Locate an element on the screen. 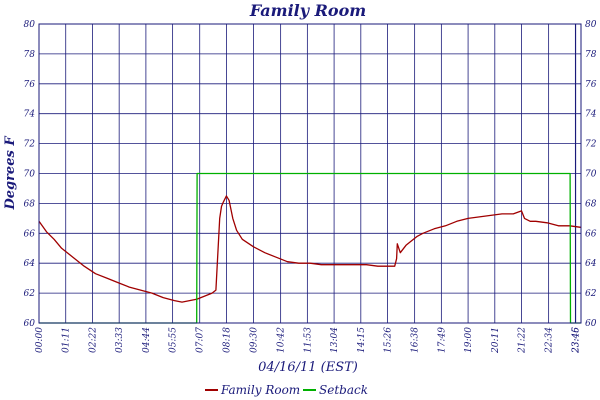 This screenshot has width=600, height=400. y-tick-label-right: 70 is located at coordinates (591, 175).